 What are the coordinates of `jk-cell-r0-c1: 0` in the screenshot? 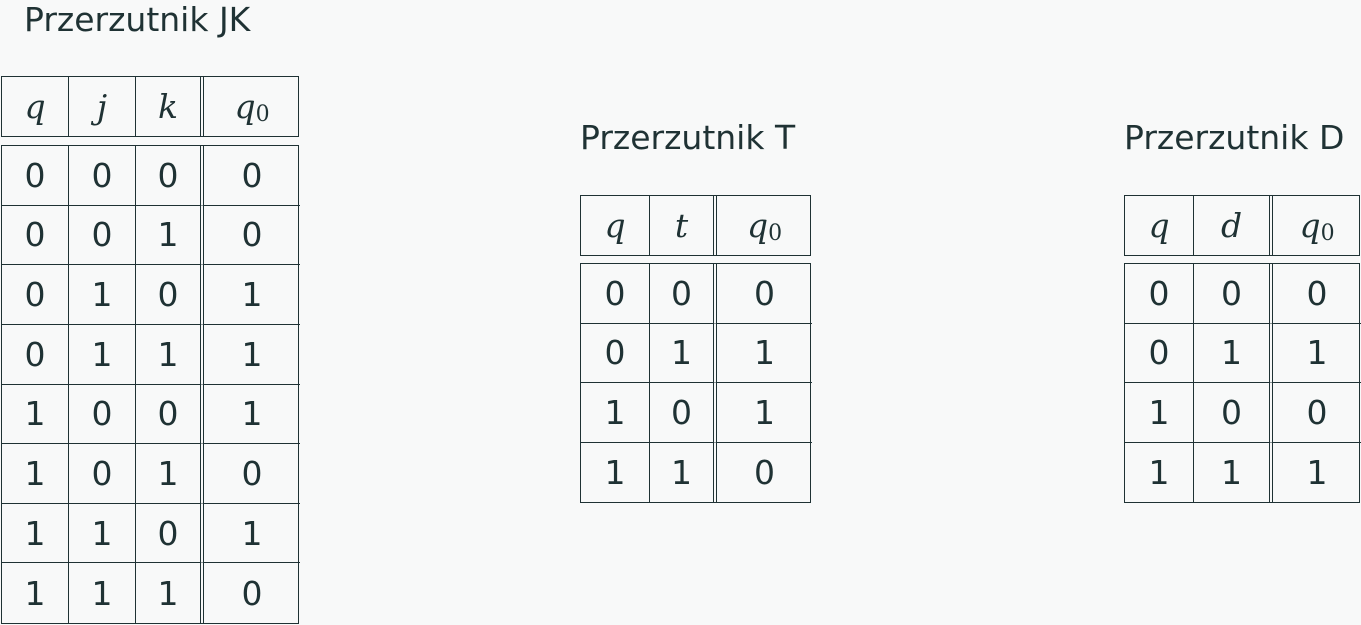 It's located at (102, 176).